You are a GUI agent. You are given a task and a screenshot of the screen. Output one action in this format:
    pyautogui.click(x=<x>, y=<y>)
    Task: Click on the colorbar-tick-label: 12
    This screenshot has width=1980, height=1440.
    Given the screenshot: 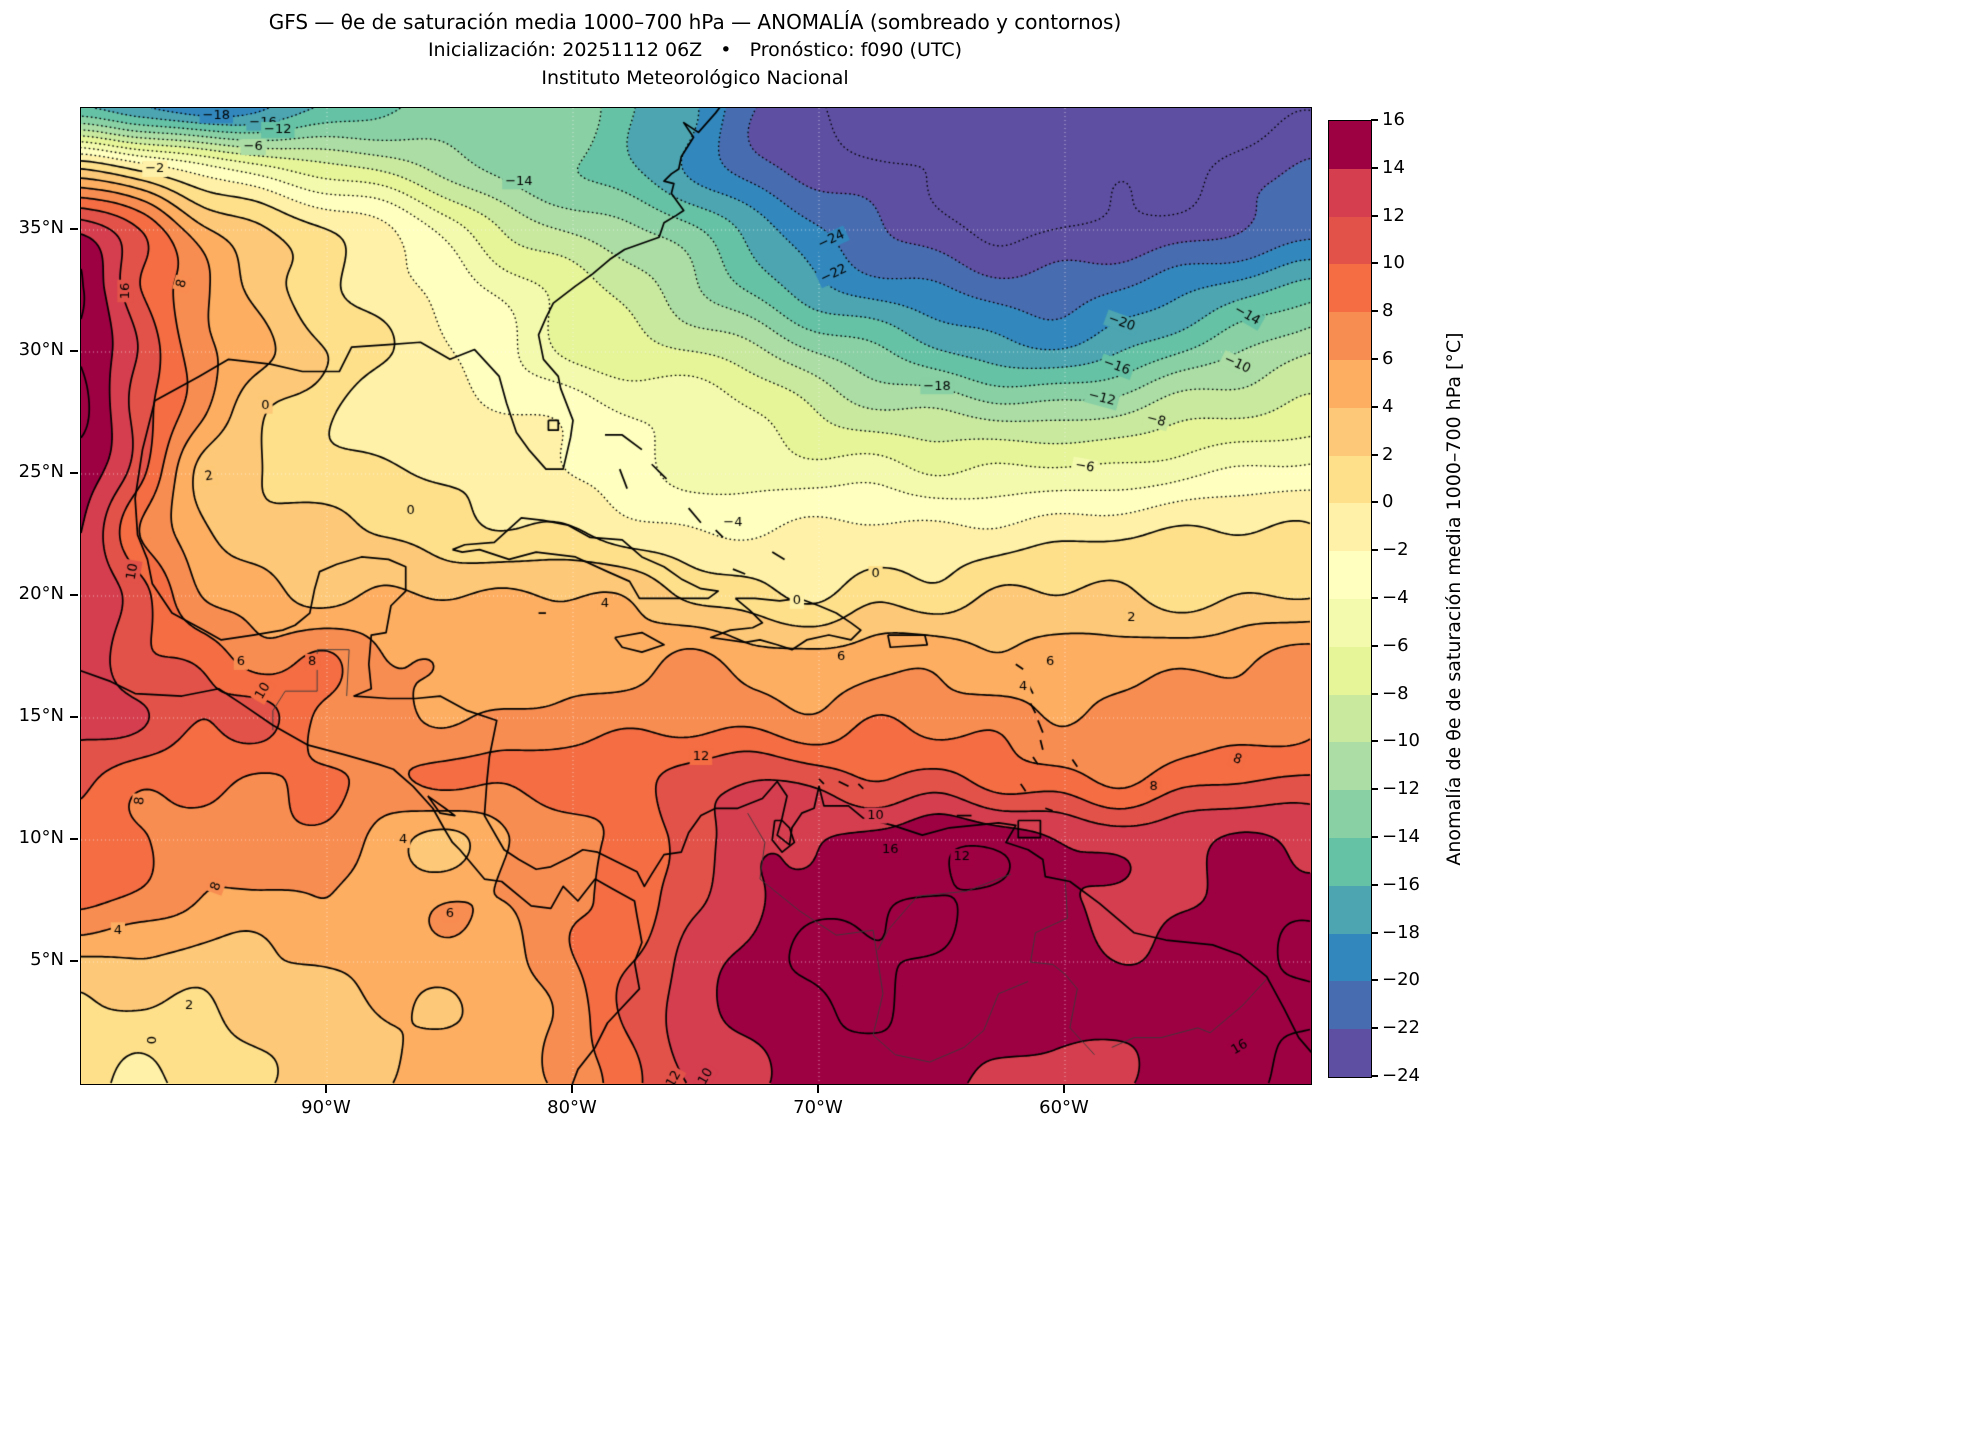 What is the action you would take?
    pyautogui.click(x=1393, y=215)
    